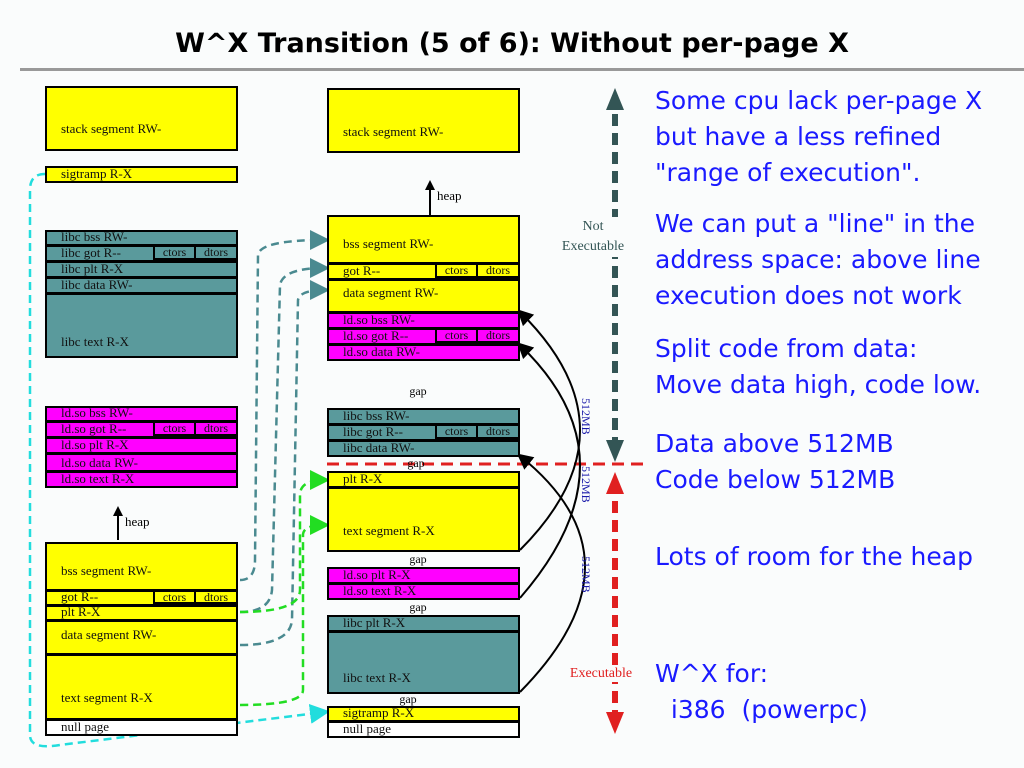  Describe the element at coordinates (284, 542) in the screenshot. I see `plt-link` at that location.